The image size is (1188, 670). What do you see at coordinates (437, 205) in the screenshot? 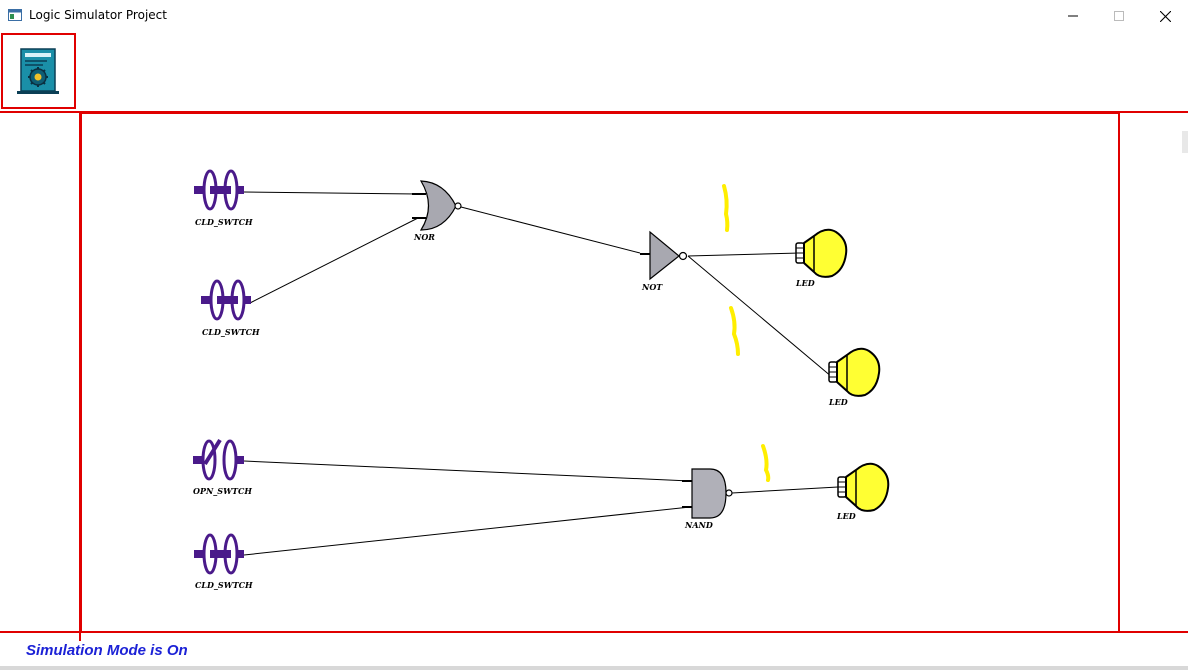
I see `nor-gate` at bounding box center [437, 205].